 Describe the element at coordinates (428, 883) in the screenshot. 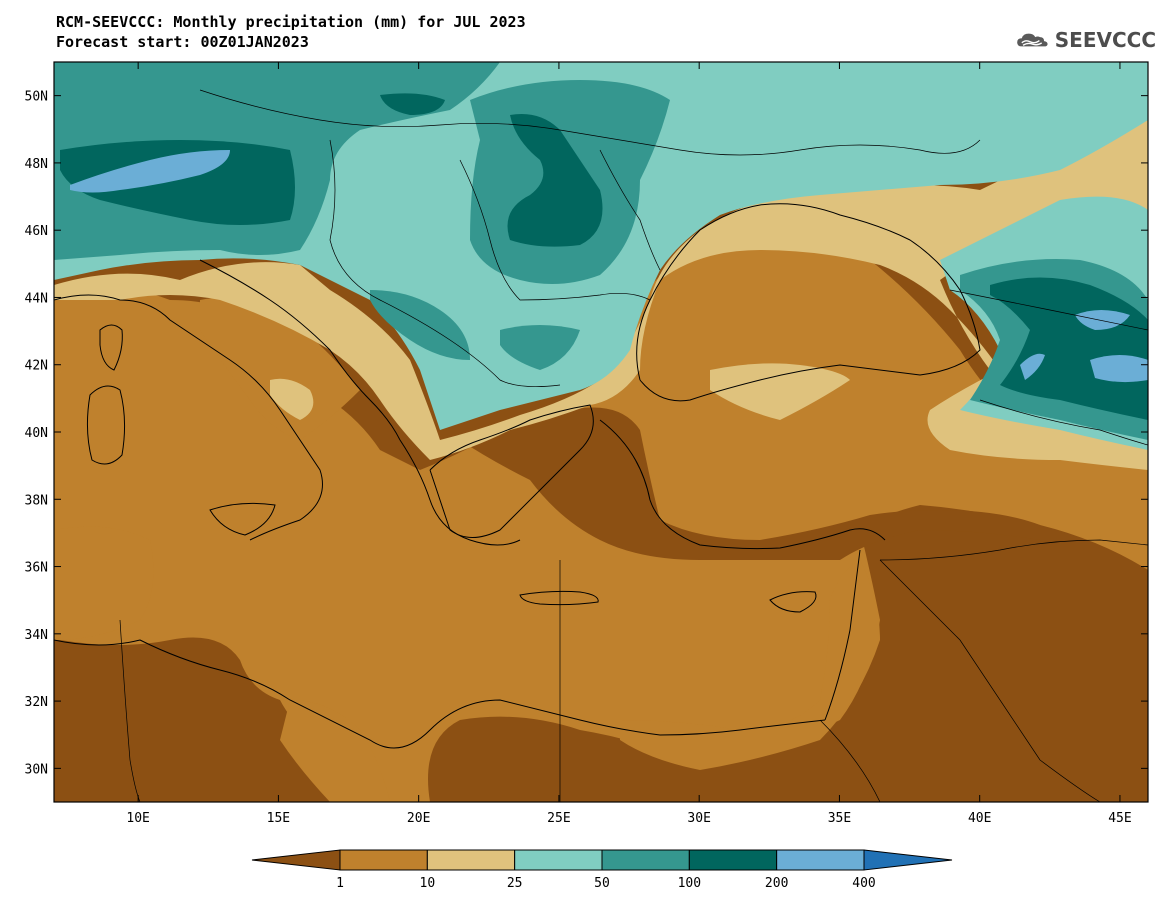

I see `colorbar-label: 10` at that location.